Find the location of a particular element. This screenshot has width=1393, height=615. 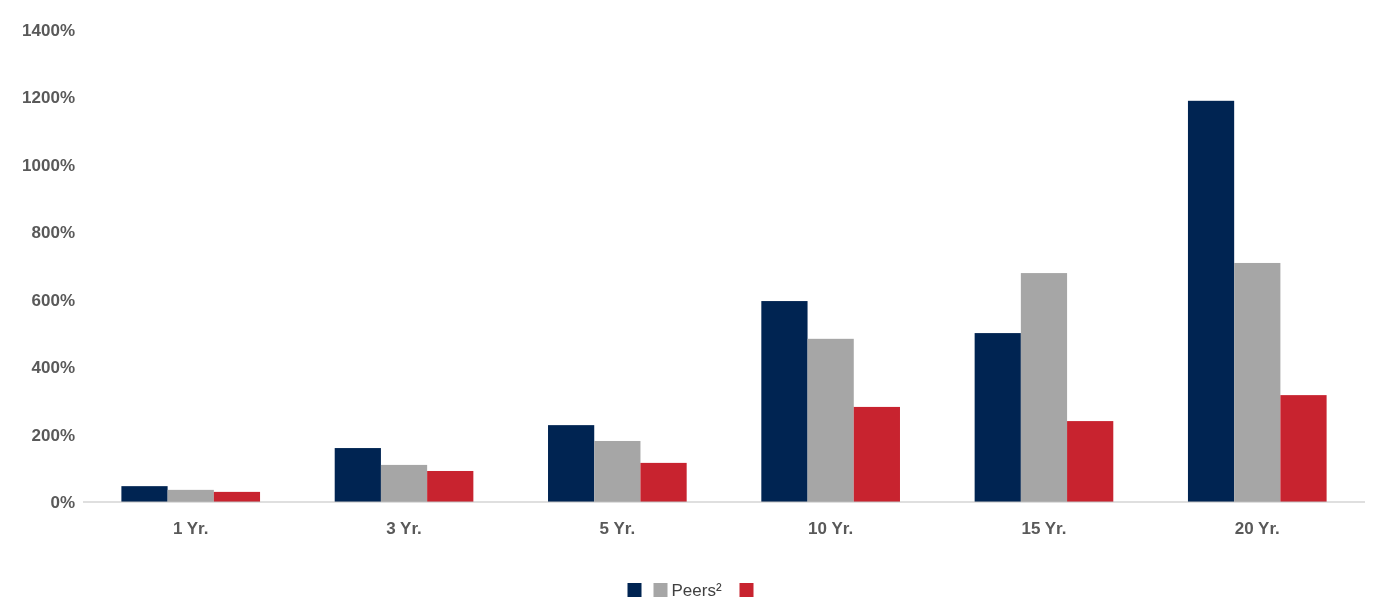

y-tick-label: 200% is located at coordinates (53, 435).